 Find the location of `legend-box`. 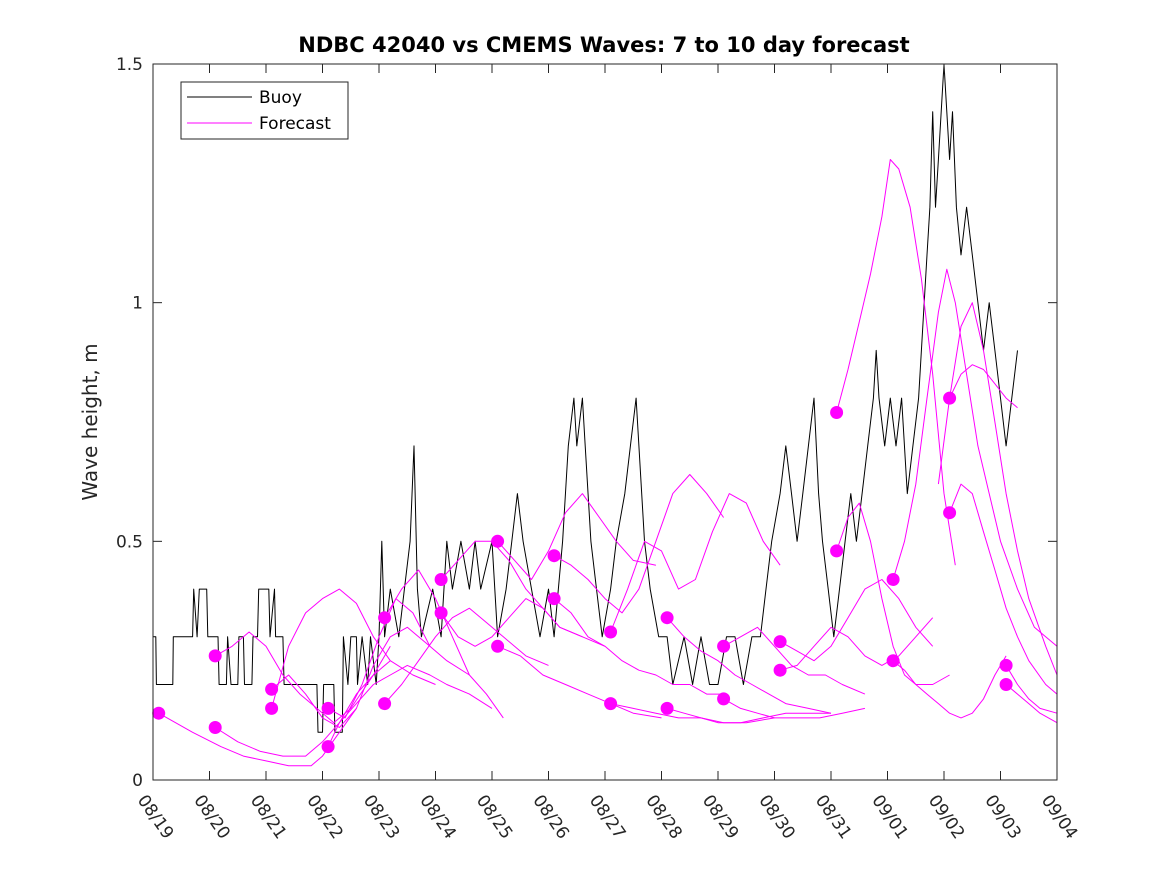

legend-box is located at coordinates (264, 110).